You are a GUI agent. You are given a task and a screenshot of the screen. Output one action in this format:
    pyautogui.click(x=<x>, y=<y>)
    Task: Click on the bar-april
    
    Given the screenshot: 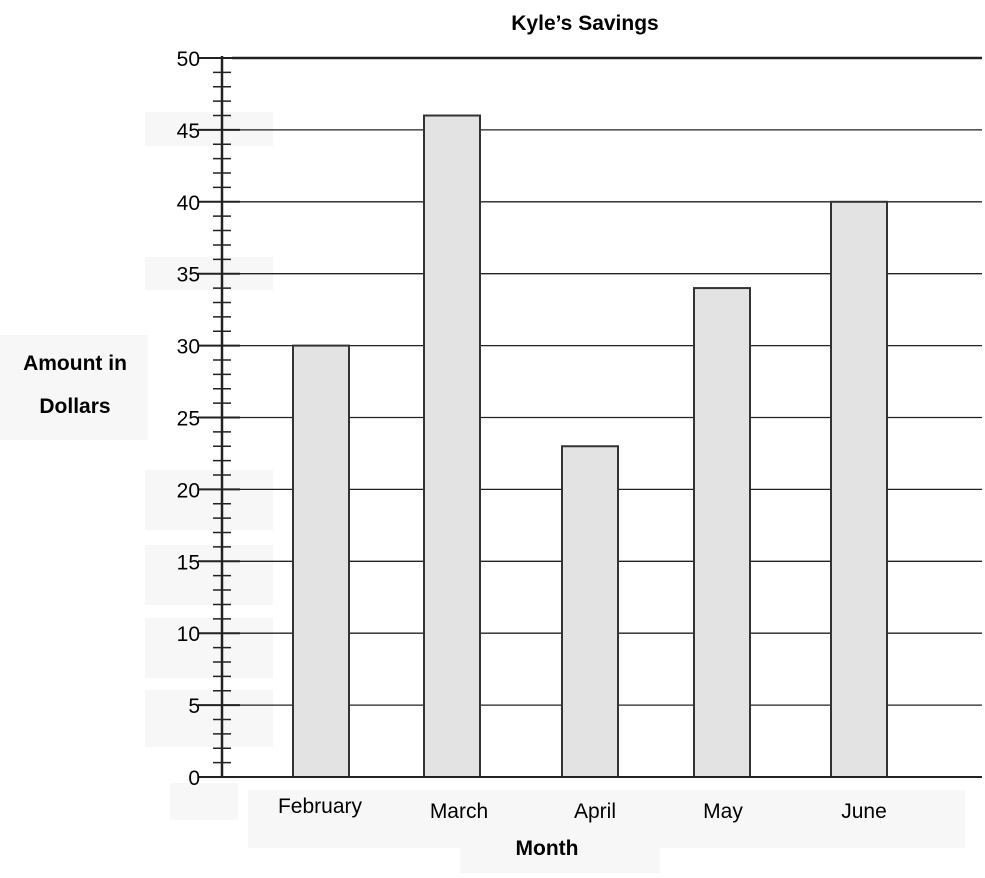 What is the action you would take?
    pyautogui.click(x=590, y=611)
    